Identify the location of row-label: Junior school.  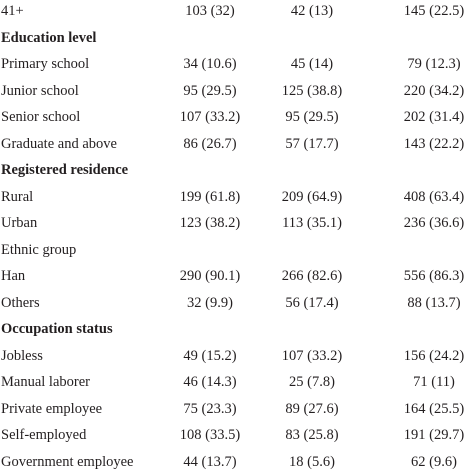
(40, 91).